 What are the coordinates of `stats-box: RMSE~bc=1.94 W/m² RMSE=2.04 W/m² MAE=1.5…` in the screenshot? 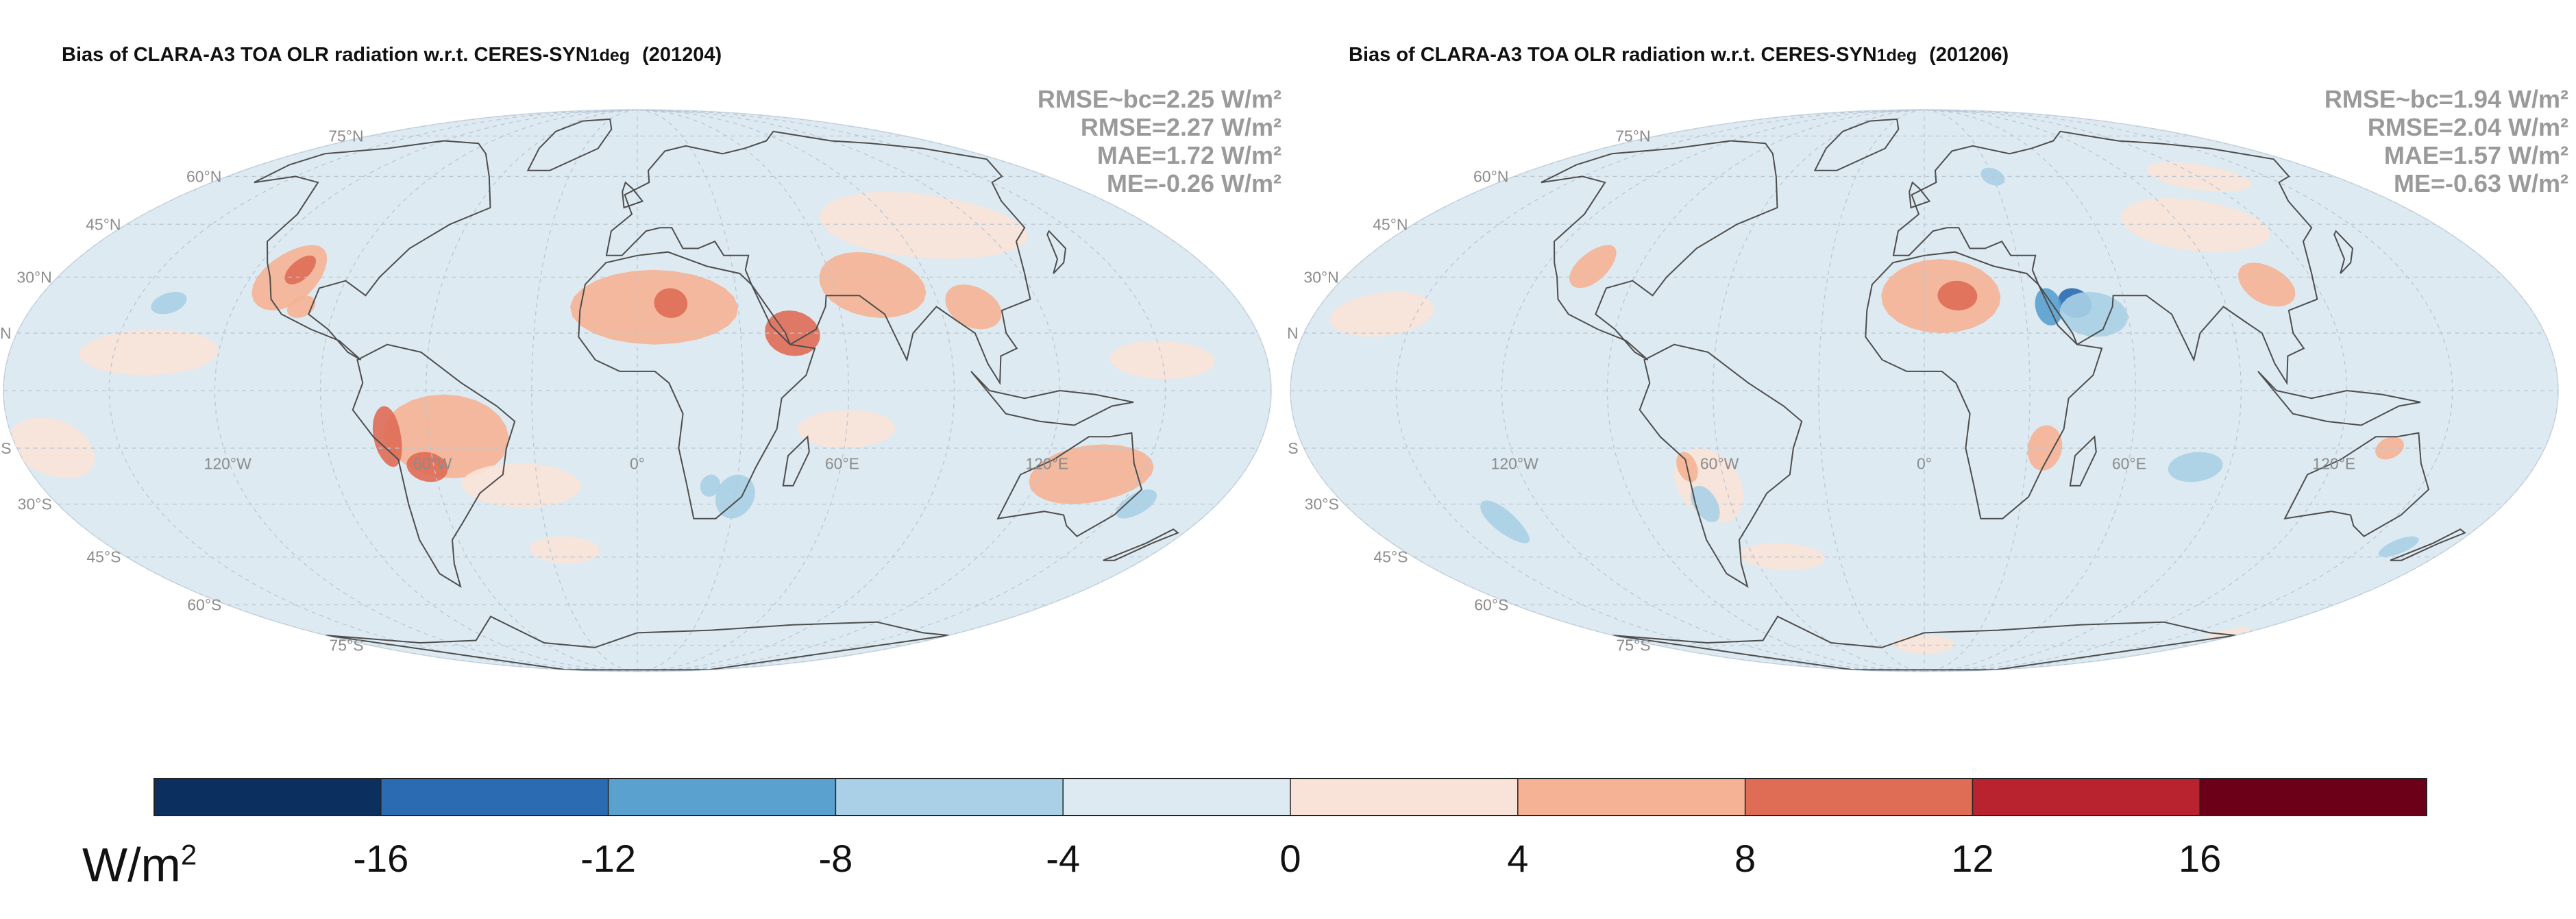 It's located at (2446, 141).